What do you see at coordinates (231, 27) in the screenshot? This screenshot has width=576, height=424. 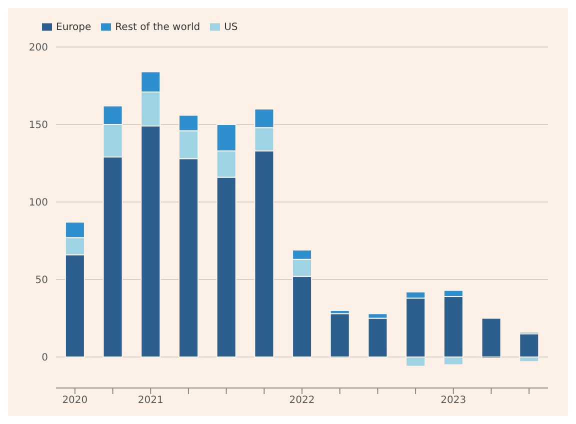 I see `legend-label: US` at bounding box center [231, 27].